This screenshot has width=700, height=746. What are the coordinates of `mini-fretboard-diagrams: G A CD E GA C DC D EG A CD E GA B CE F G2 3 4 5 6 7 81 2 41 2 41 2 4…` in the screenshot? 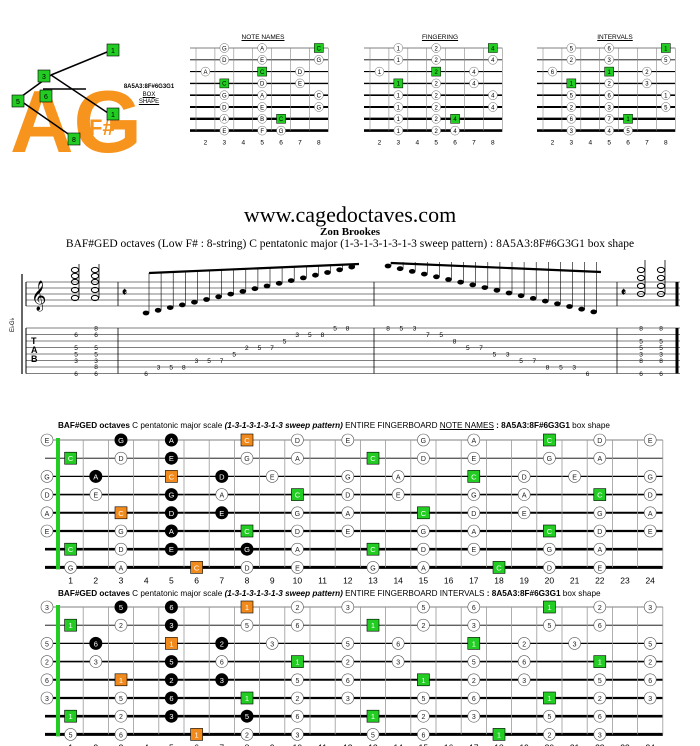 It's located at (433, 95).